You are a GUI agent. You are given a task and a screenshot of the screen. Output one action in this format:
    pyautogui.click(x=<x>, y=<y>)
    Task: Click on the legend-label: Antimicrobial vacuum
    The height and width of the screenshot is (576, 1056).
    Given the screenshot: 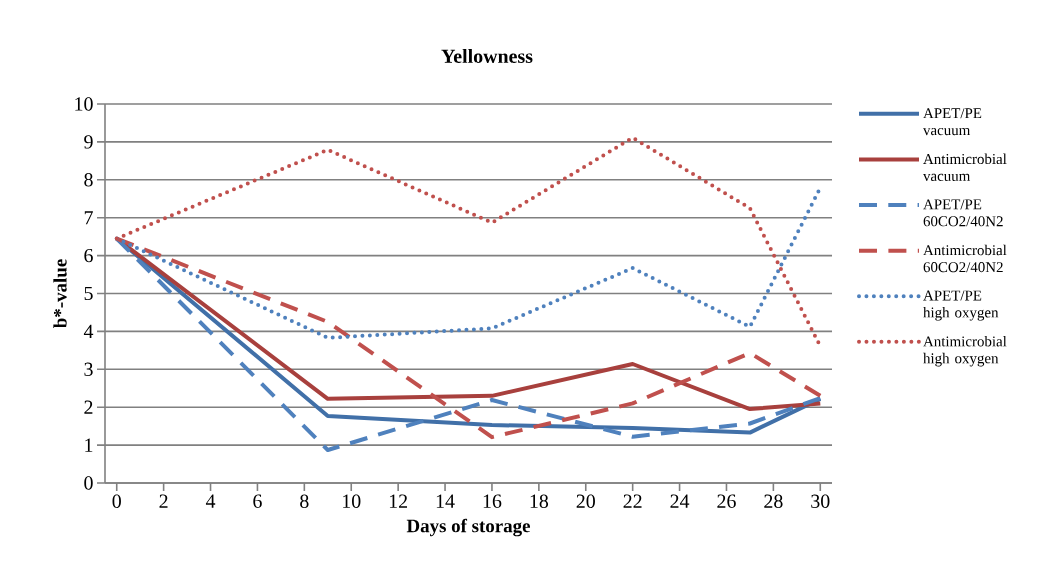 What is the action you would take?
    pyautogui.click(x=965, y=167)
    